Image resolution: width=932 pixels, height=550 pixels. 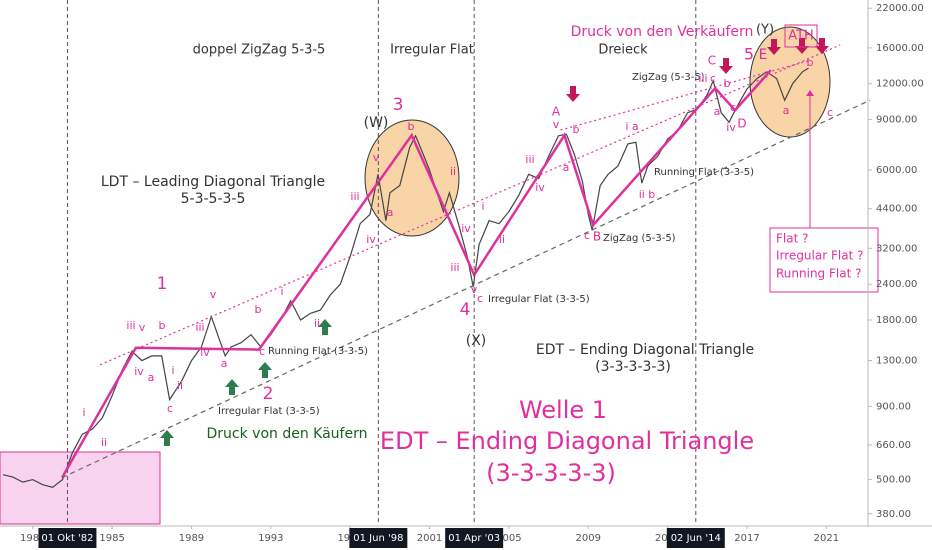 What do you see at coordinates (818, 274) in the screenshot?
I see `annotation: Running Flat ?` at bounding box center [818, 274].